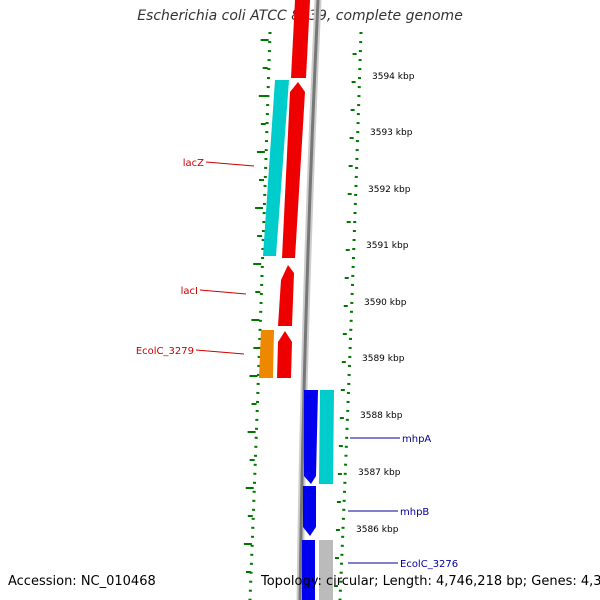 This screenshot has width=600, height=600. I want to click on cyan-gene-mhpa, so click(326, 437).